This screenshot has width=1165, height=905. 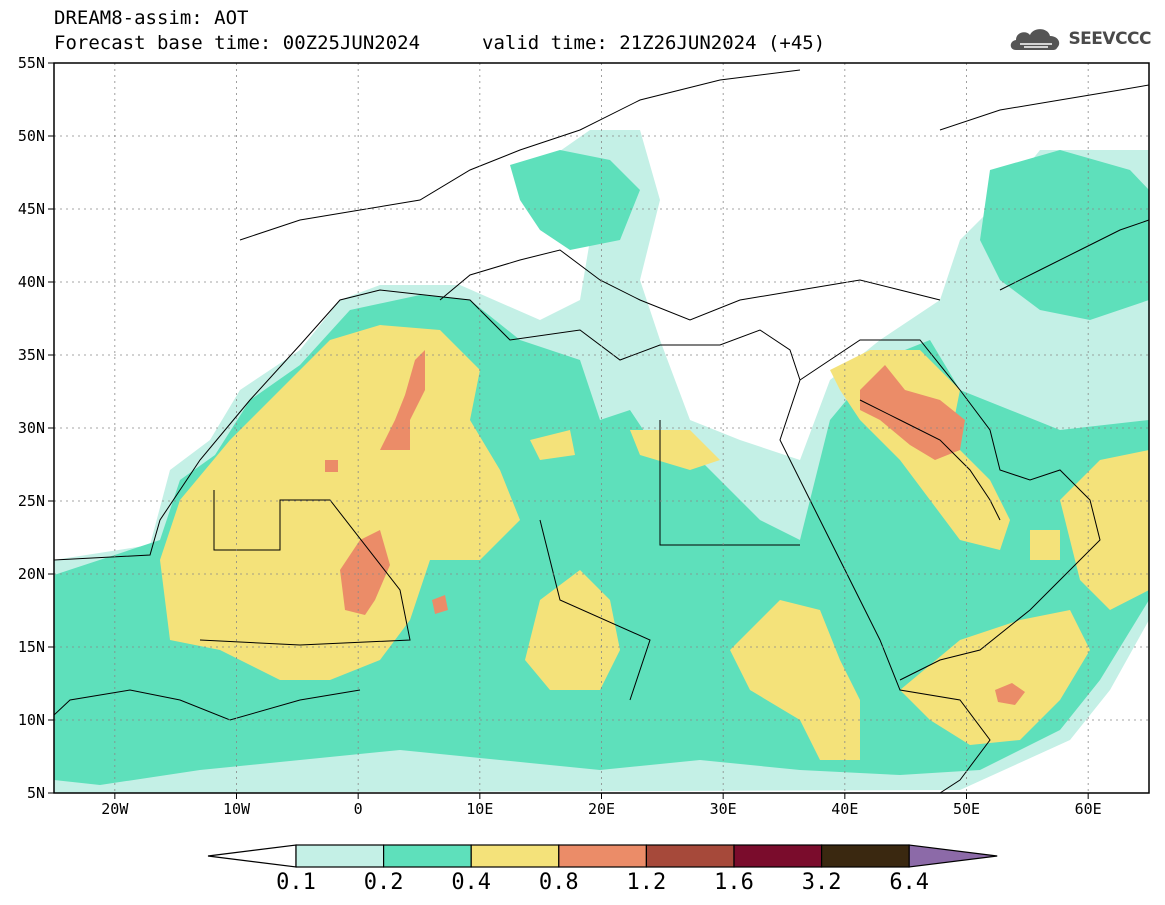 I want to click on colorbar-label: 3.2, so click(x=822, y=882).